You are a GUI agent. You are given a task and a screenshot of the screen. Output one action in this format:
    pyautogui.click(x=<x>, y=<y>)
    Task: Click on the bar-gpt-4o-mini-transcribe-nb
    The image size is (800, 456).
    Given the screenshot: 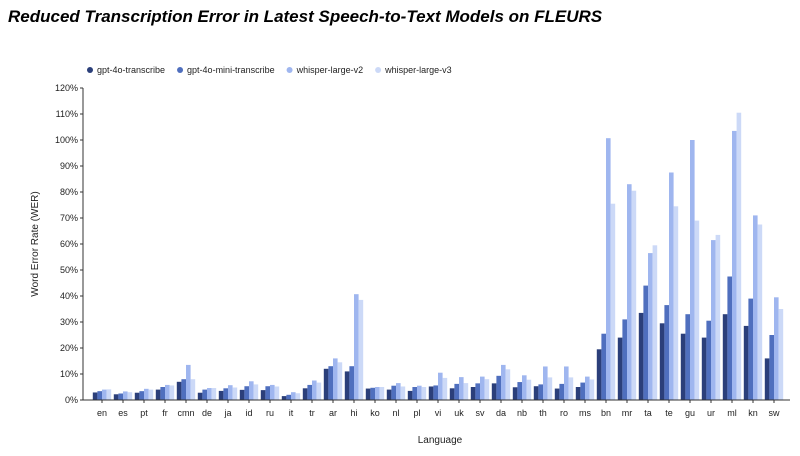 What is the action you would take?
    pyautogui.click(x=519, y=391)
    